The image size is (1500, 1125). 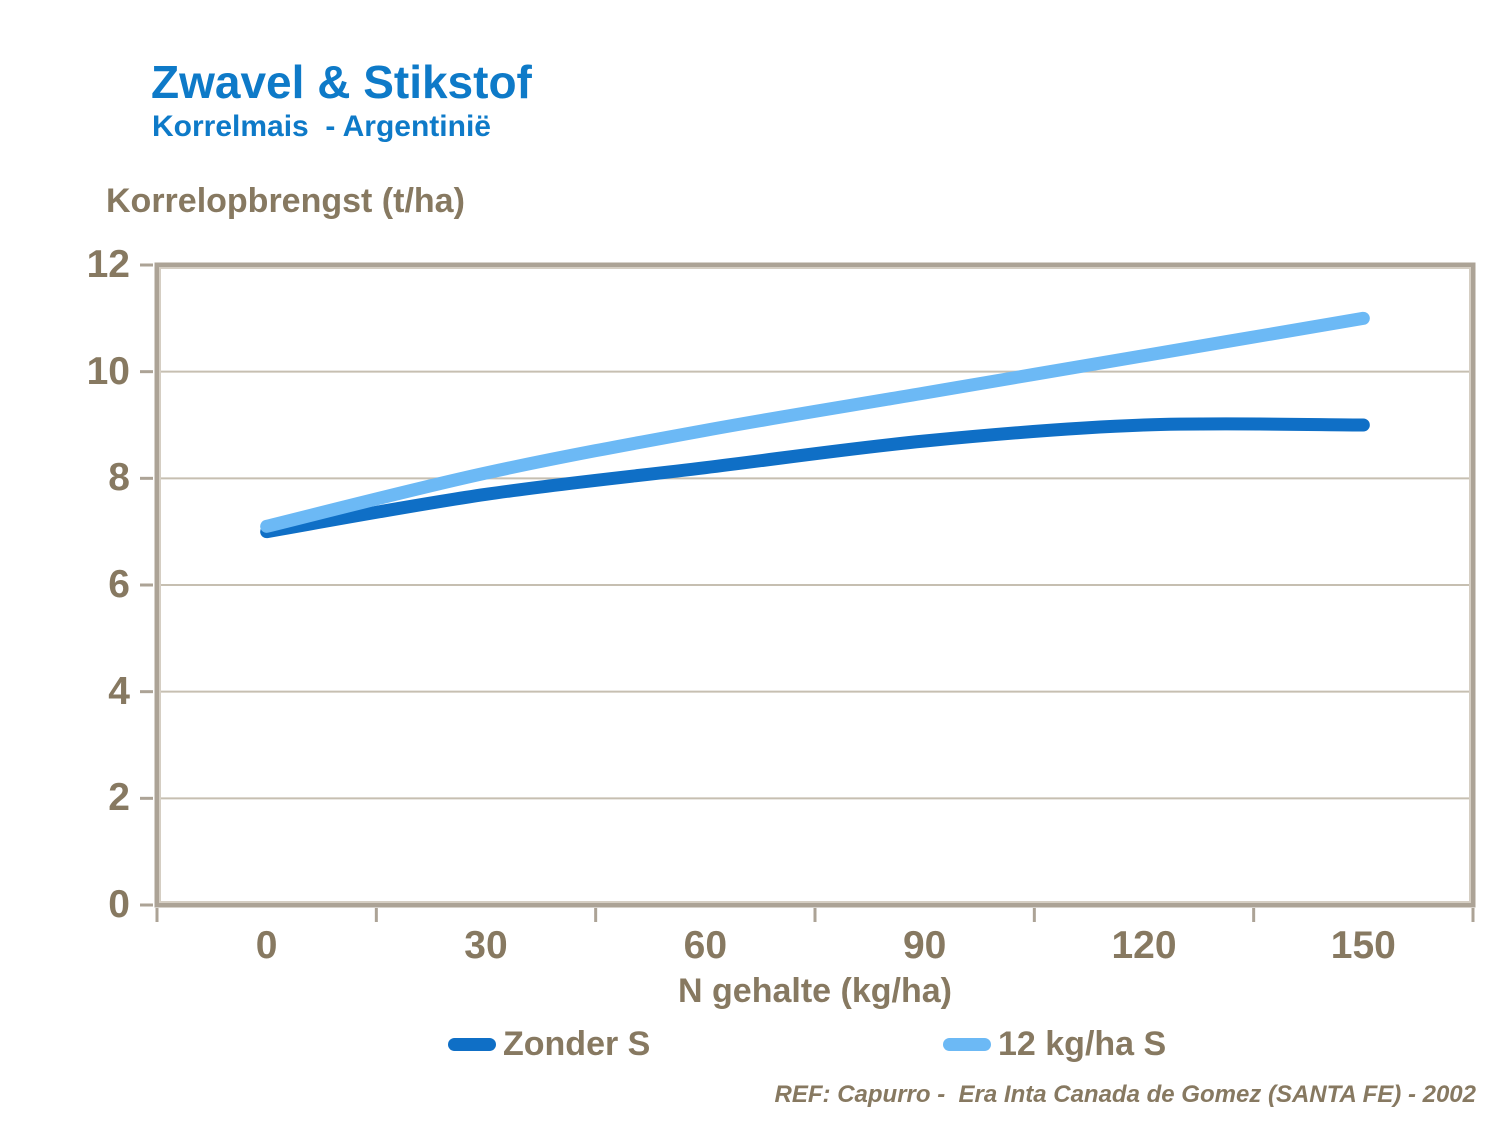 I want to click on y-axis-title: Korrelopbrengst (t/ha), so click(x=285, y=201).